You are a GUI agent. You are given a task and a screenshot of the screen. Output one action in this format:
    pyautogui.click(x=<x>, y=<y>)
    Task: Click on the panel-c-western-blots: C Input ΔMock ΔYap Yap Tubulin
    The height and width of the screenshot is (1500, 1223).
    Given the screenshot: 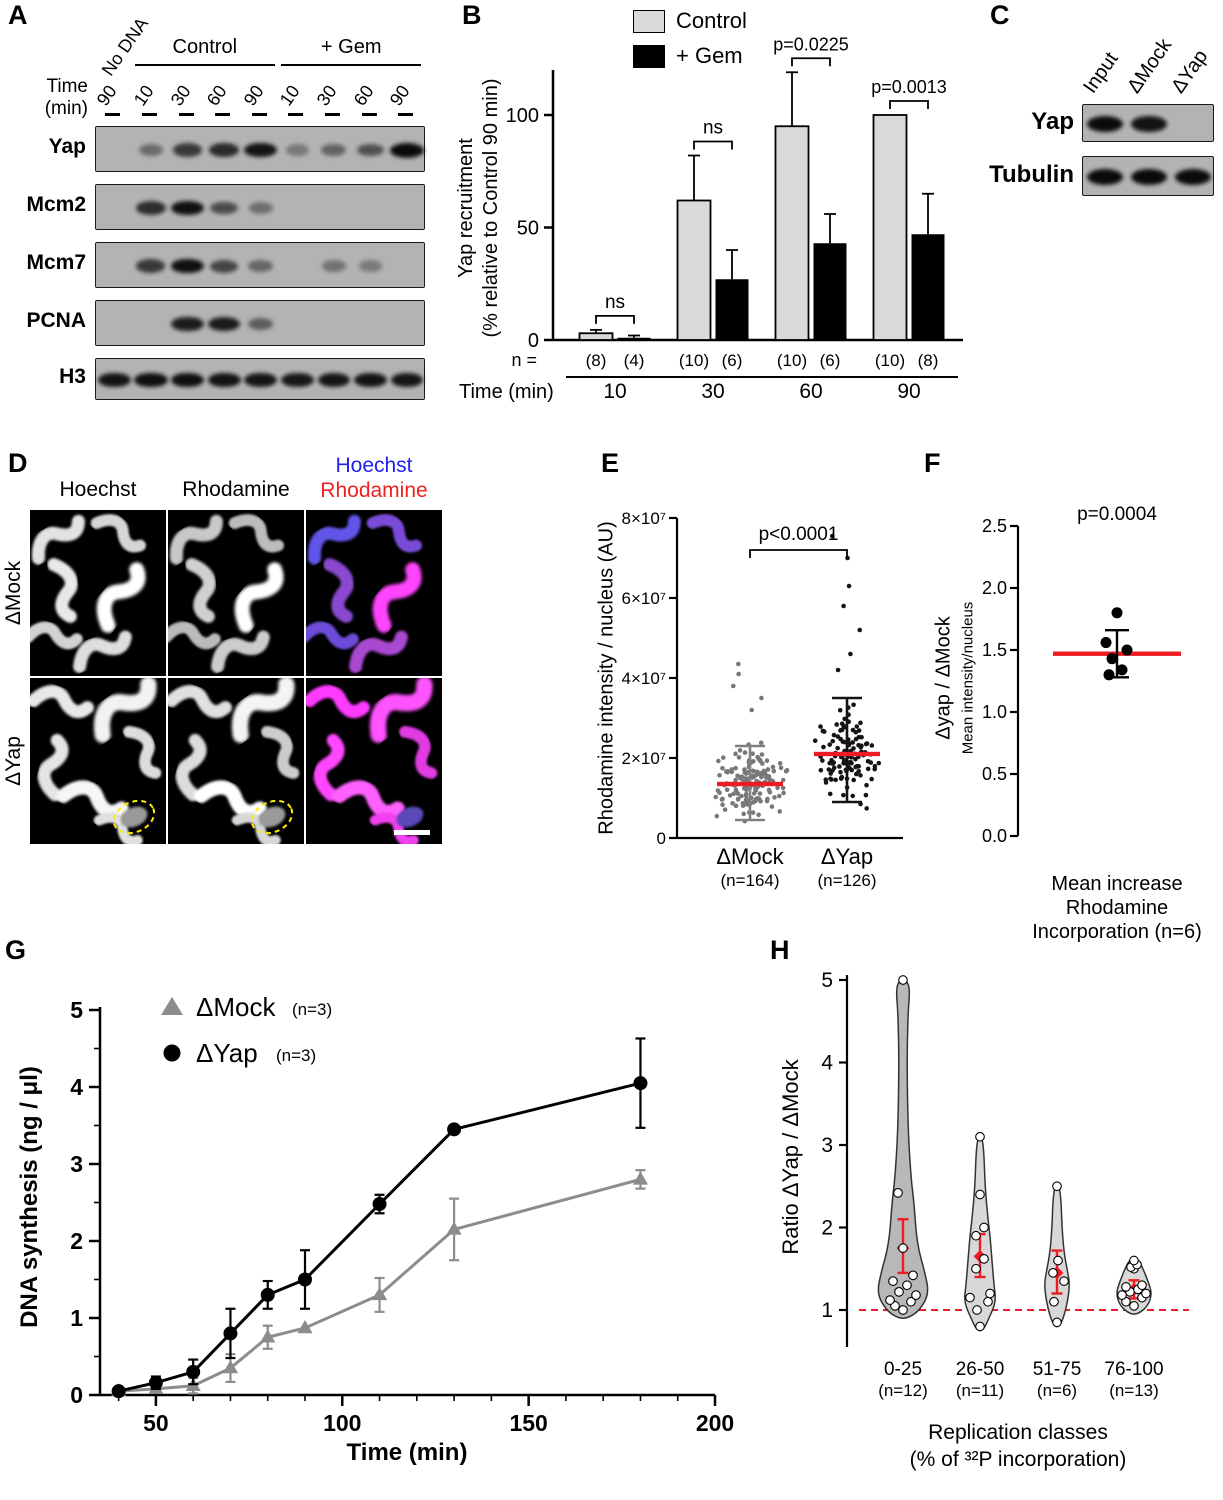 What is the action you would take?
    pyautogui.click(x=1101, y=122)
    